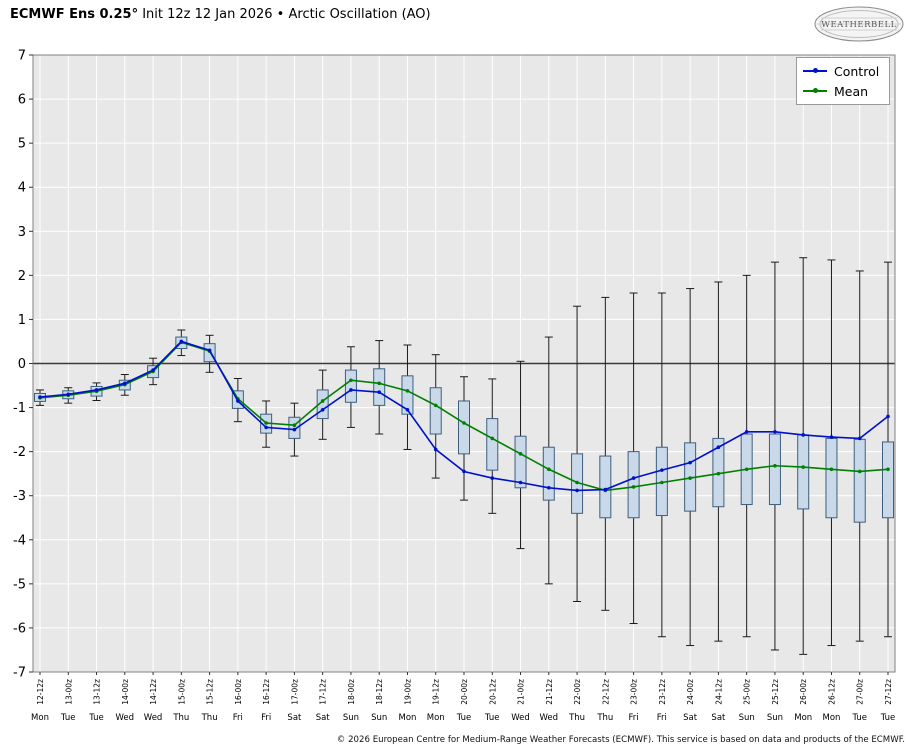 The width and height of the screenshot is (913, 750). Describe the element at coordinates (210, 692) in the screenshot. I see `svg-text: 15-12z` at that location.